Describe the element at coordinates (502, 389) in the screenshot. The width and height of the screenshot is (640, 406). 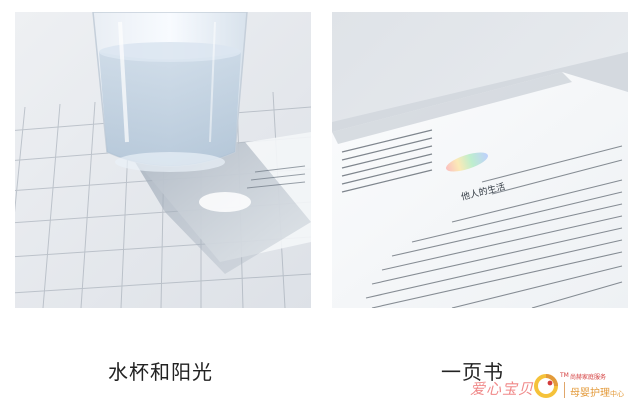
I see `brand-name-cn: 爱心宝贝` at that location.